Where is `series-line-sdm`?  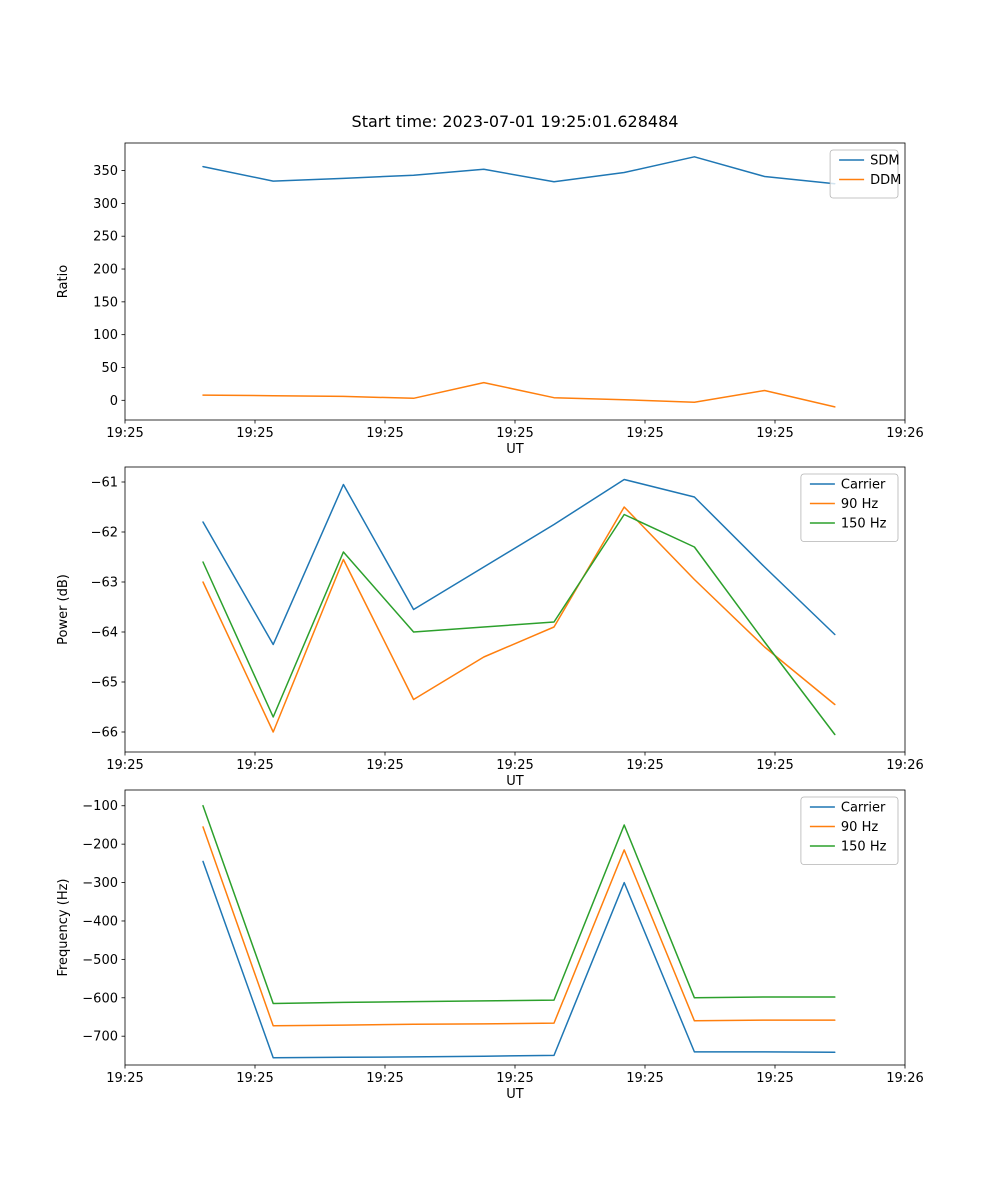 series-line-sdm is located at coordinates (519, 170).